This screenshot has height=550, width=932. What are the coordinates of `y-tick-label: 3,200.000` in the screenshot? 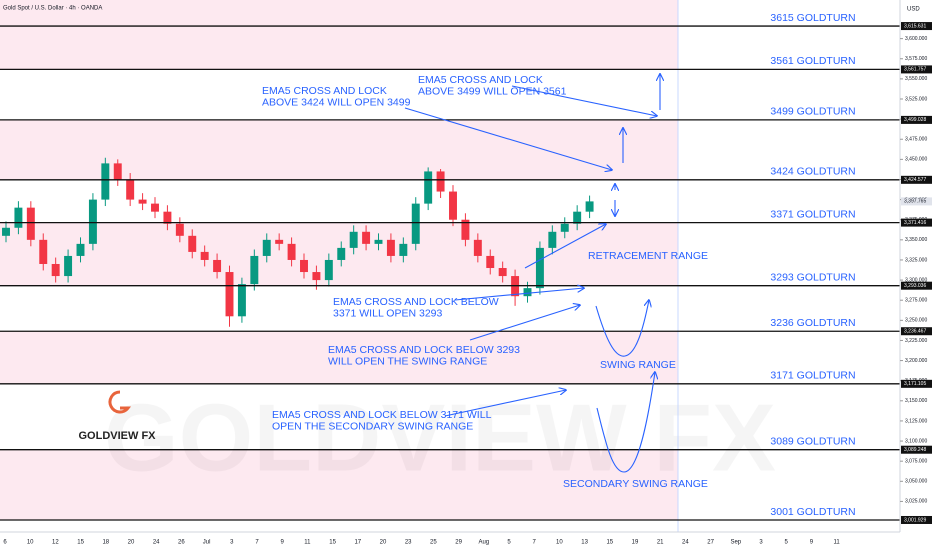 It's located at (916, 361).